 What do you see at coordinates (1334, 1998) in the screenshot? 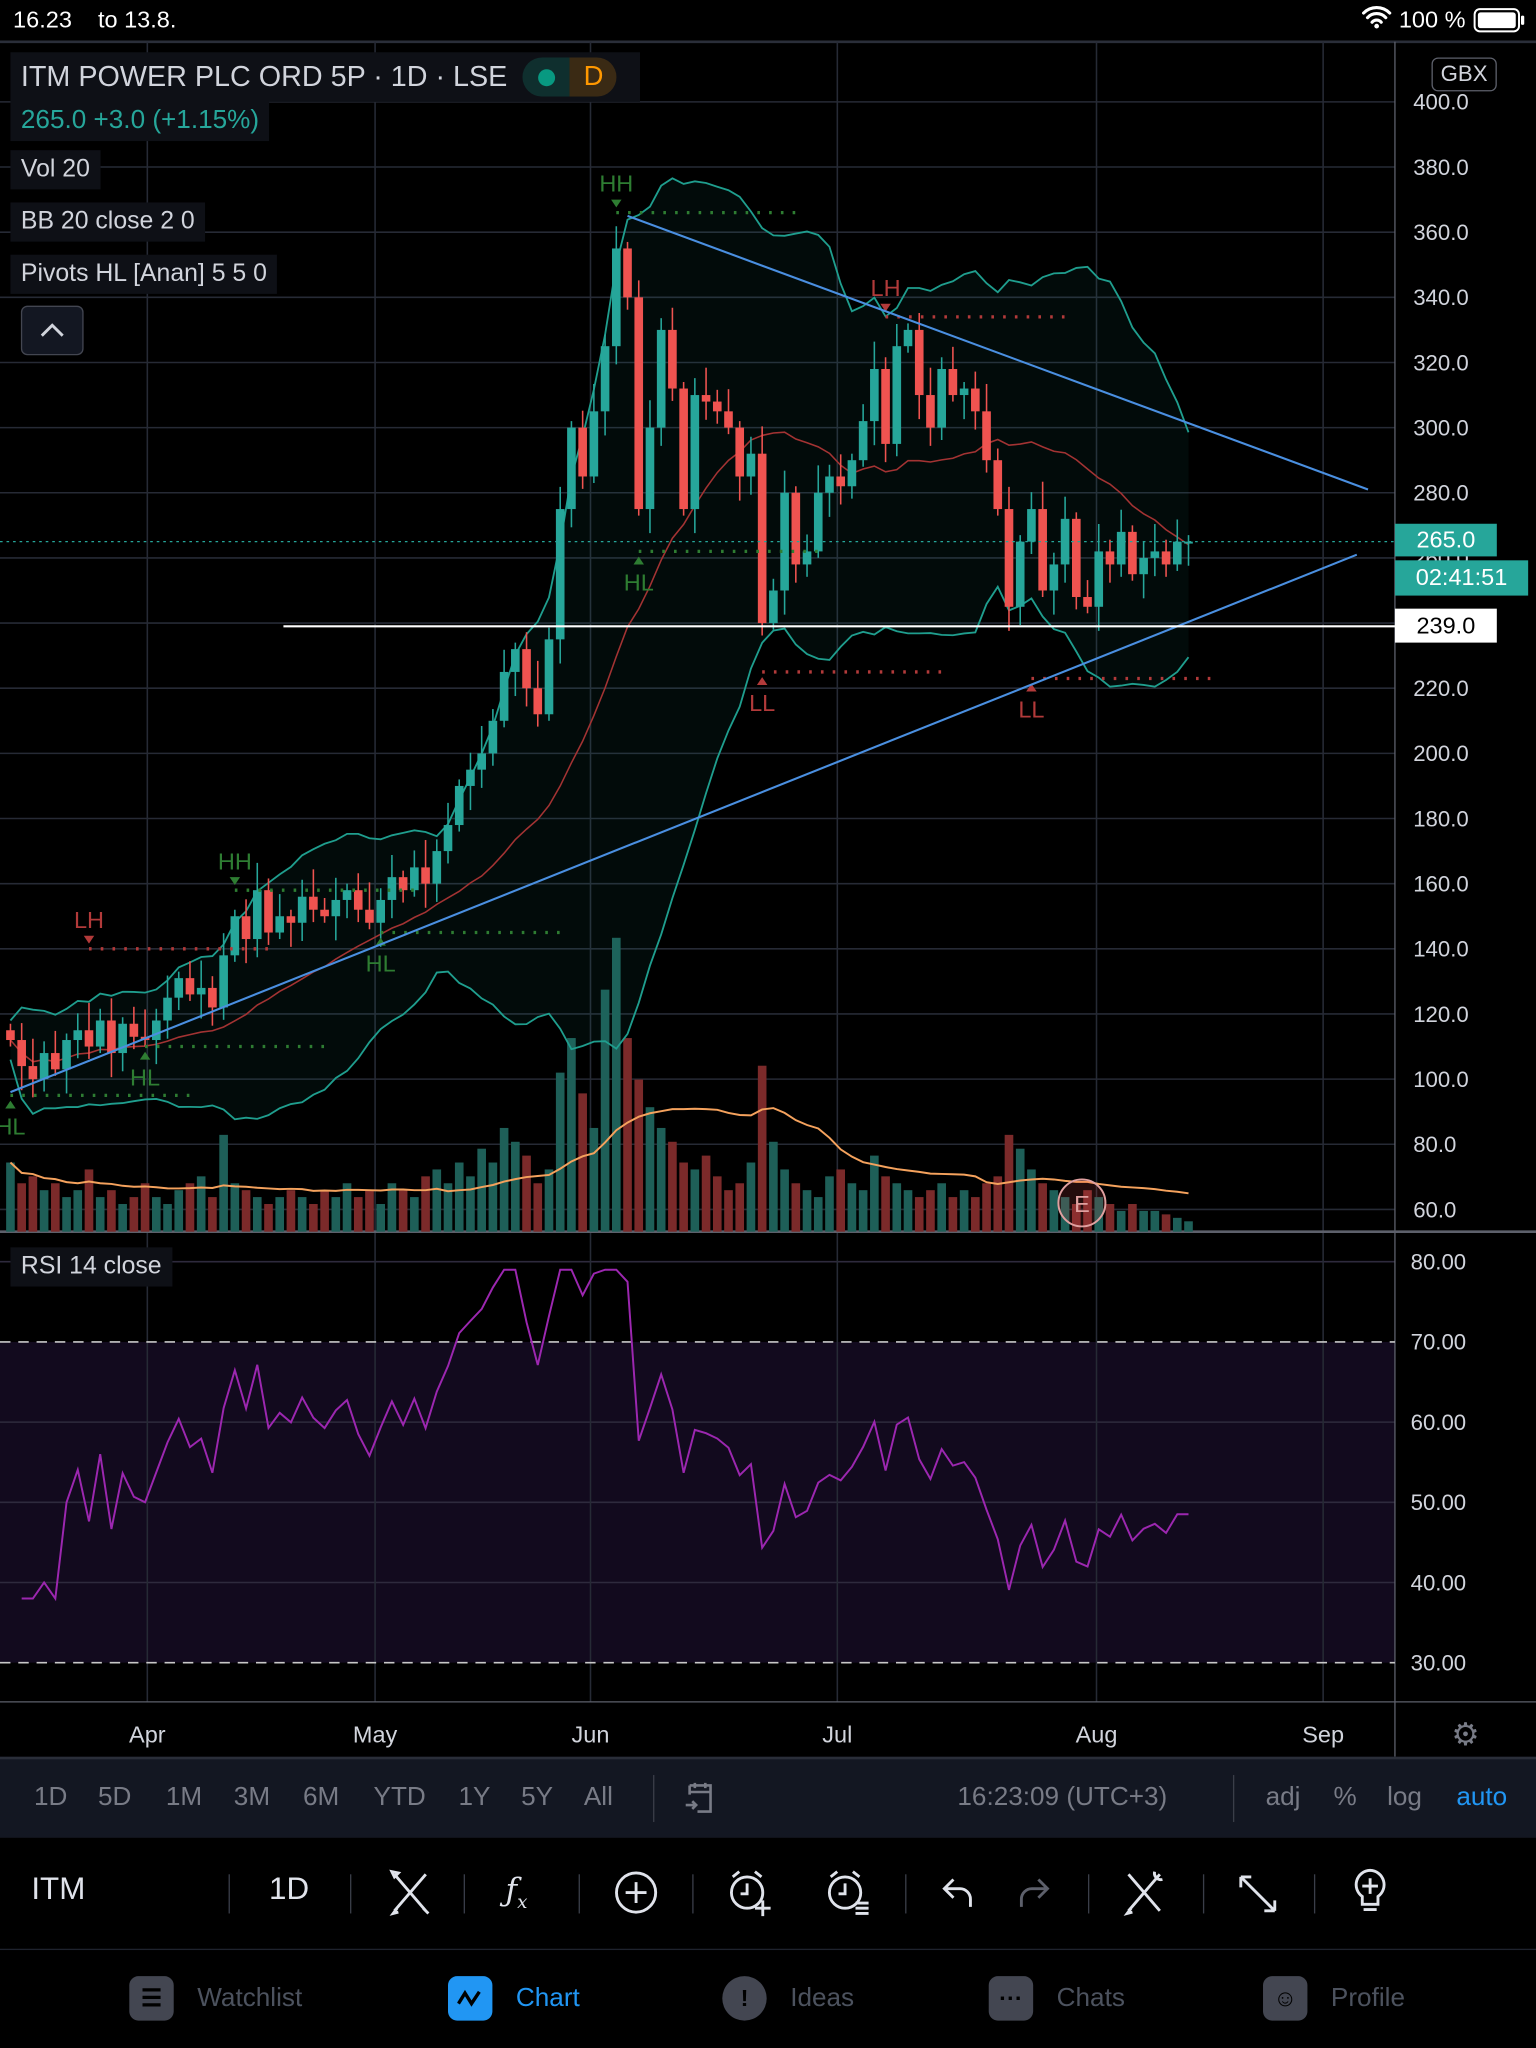
I see `tab-profile: ☺ Profile` at bounding box center [1334, 1998].